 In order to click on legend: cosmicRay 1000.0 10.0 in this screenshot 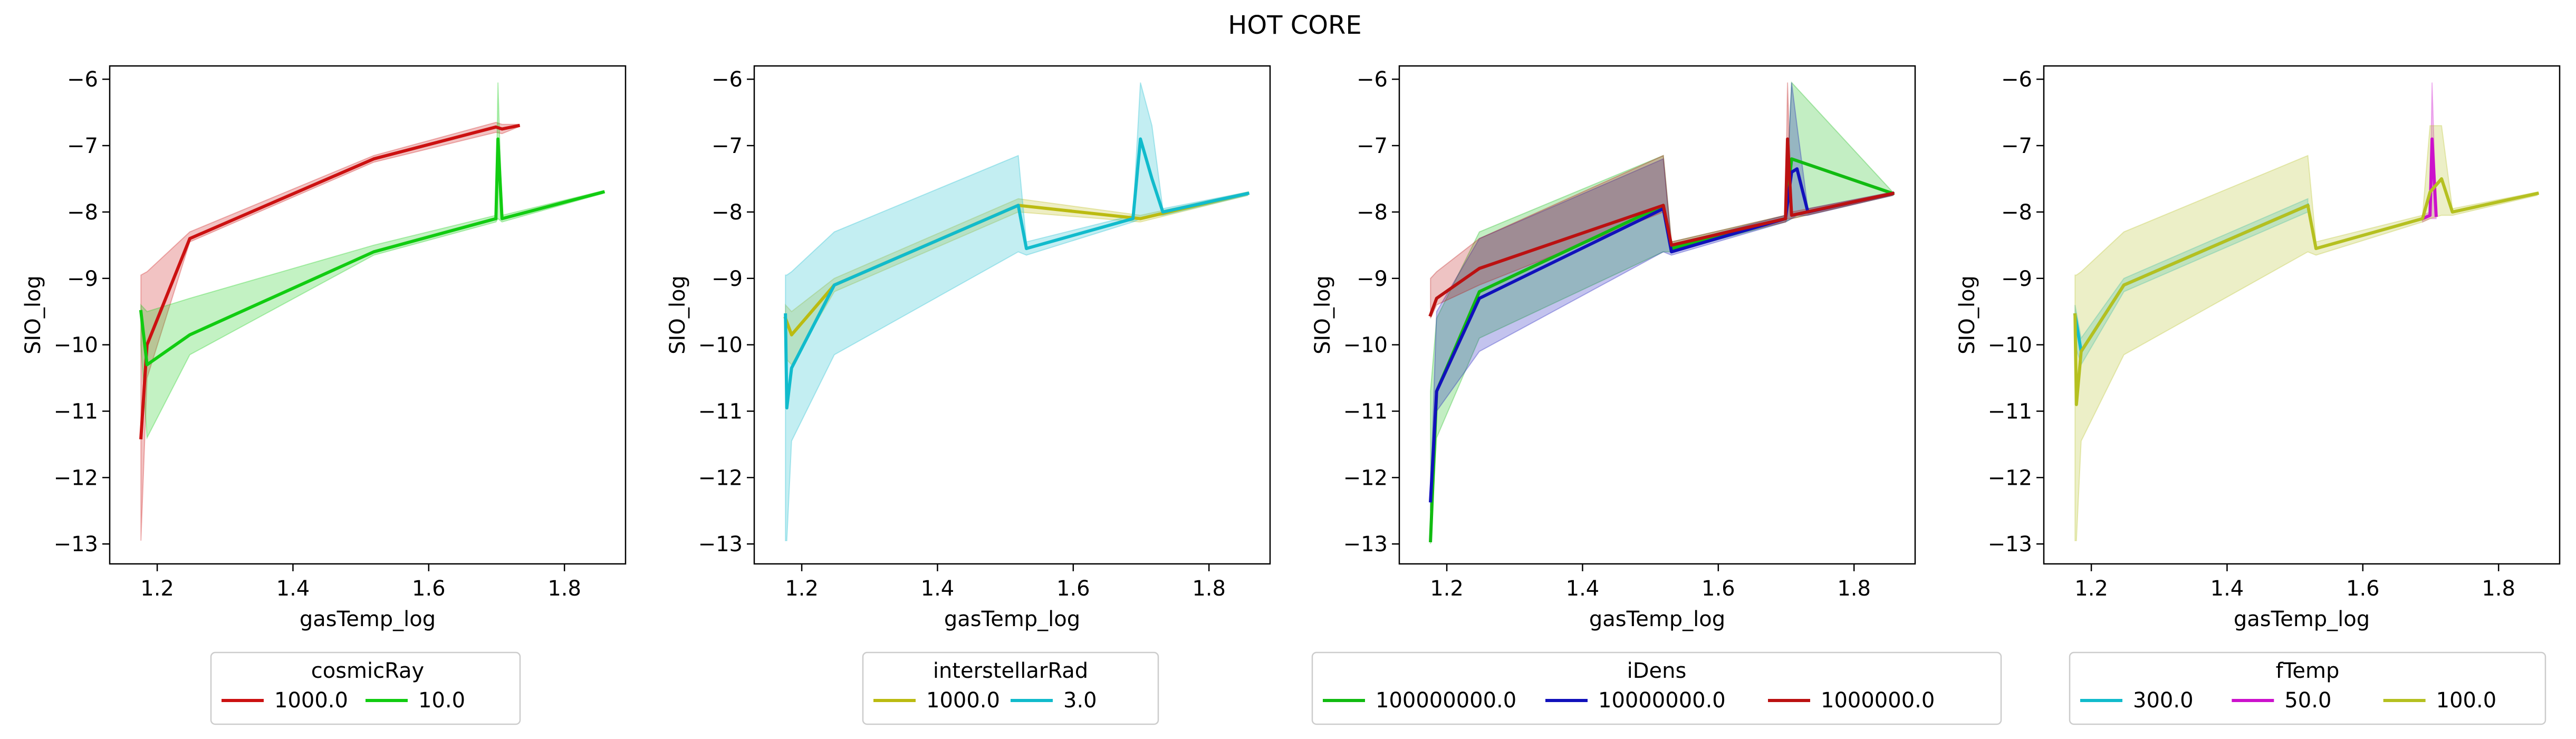, I will do `click(366, 688)`.